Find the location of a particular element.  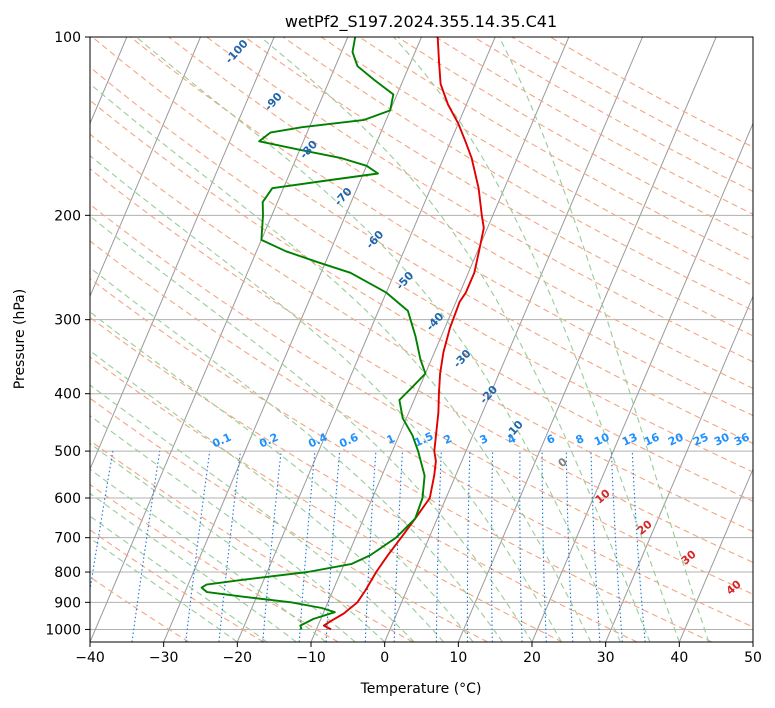

y-tick-label: 900 is located at coordinates (67, 603).